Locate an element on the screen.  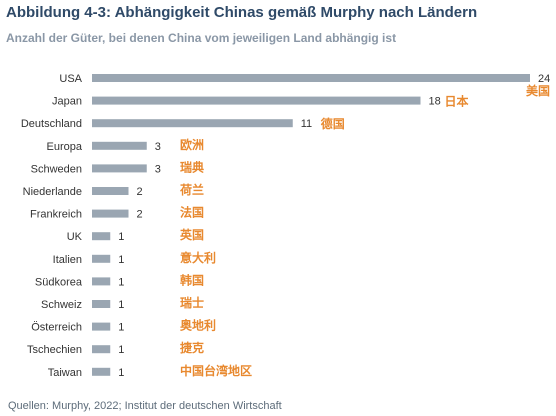
category-label: Niederlande is located at coordinates (52, 192).